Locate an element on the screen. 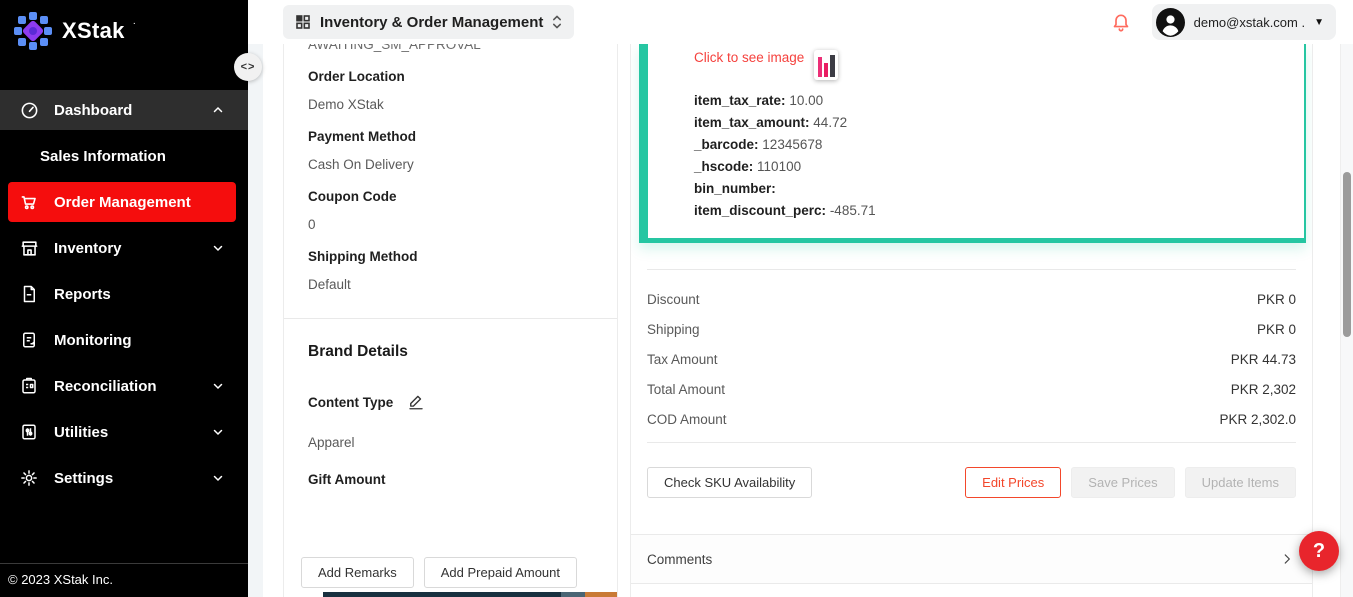  item-attribute: item_tax_rate: 10.00 is located at coordinates (759, 100).